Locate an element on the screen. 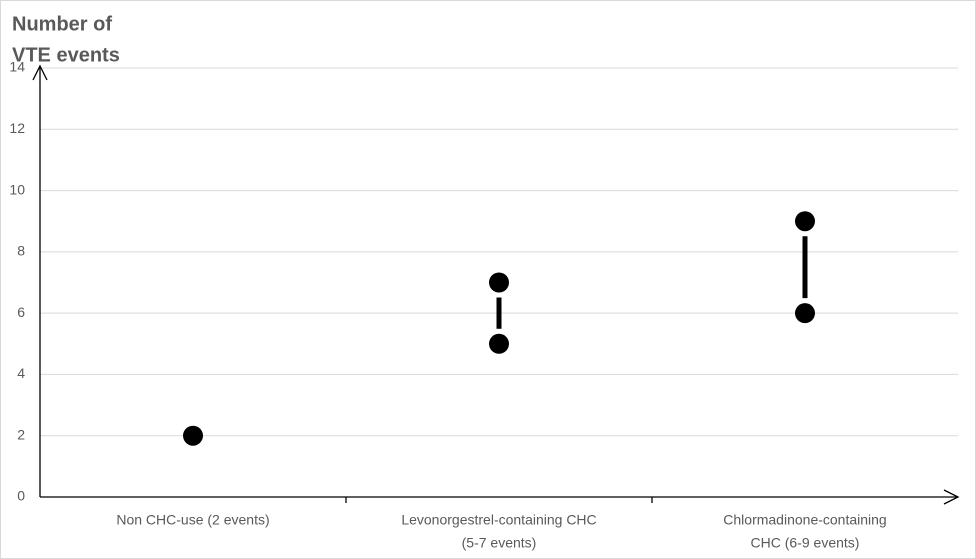 This screenshot has width=976, height=559. x-tick-label: Chlormadinone-containing is located at coordinates (804, 520).